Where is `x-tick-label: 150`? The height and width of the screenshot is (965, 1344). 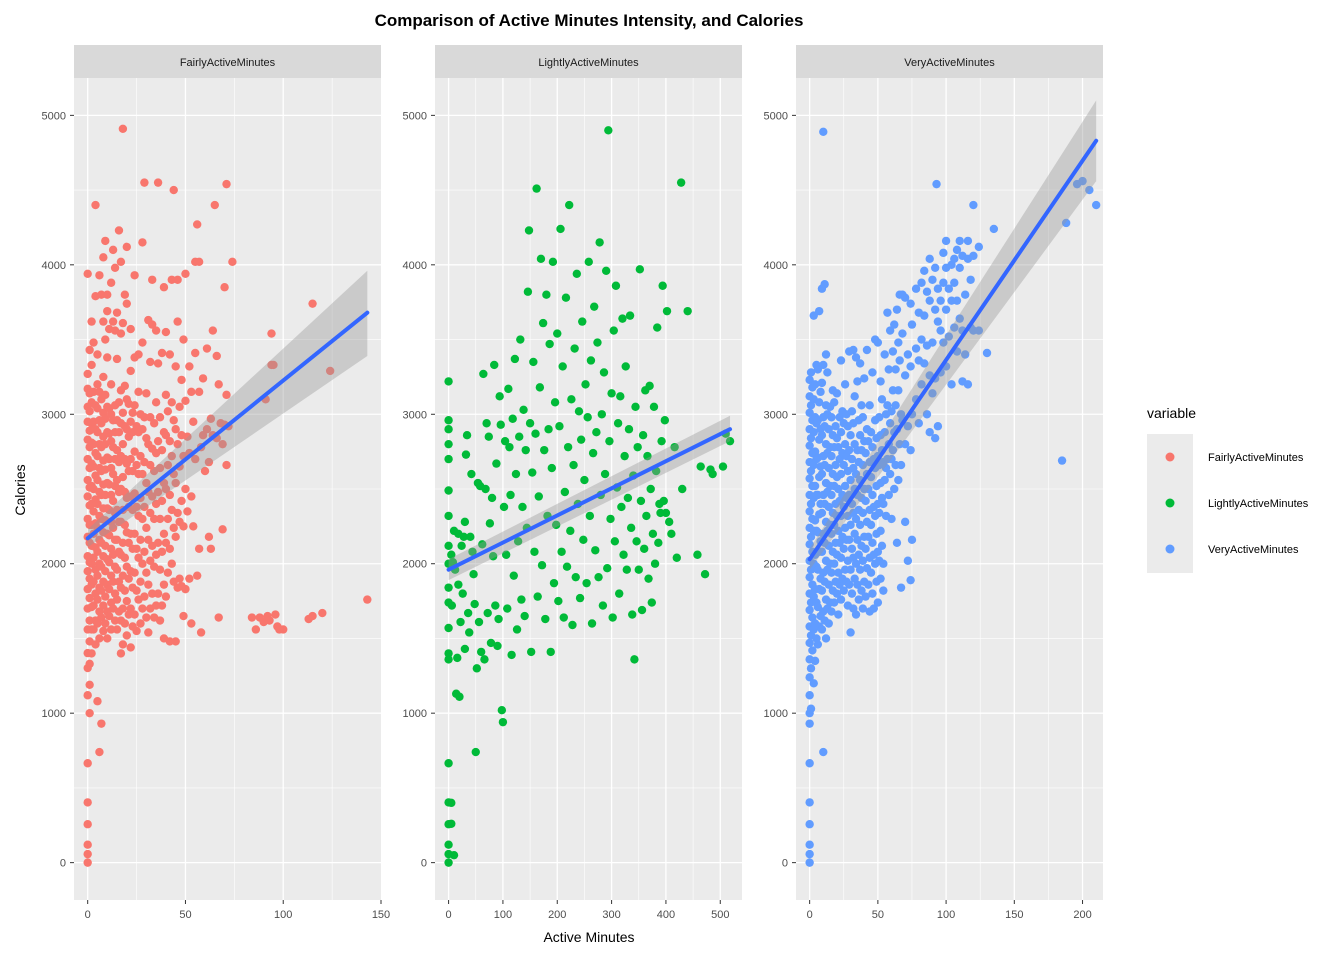 x-tick-label: 150 is located at coordinates (381, 915).